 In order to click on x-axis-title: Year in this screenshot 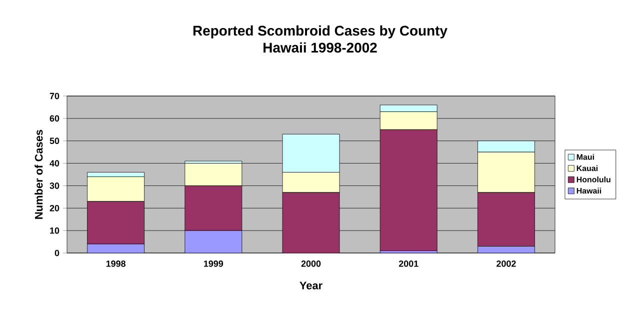, I will do `click(311, 286)`.